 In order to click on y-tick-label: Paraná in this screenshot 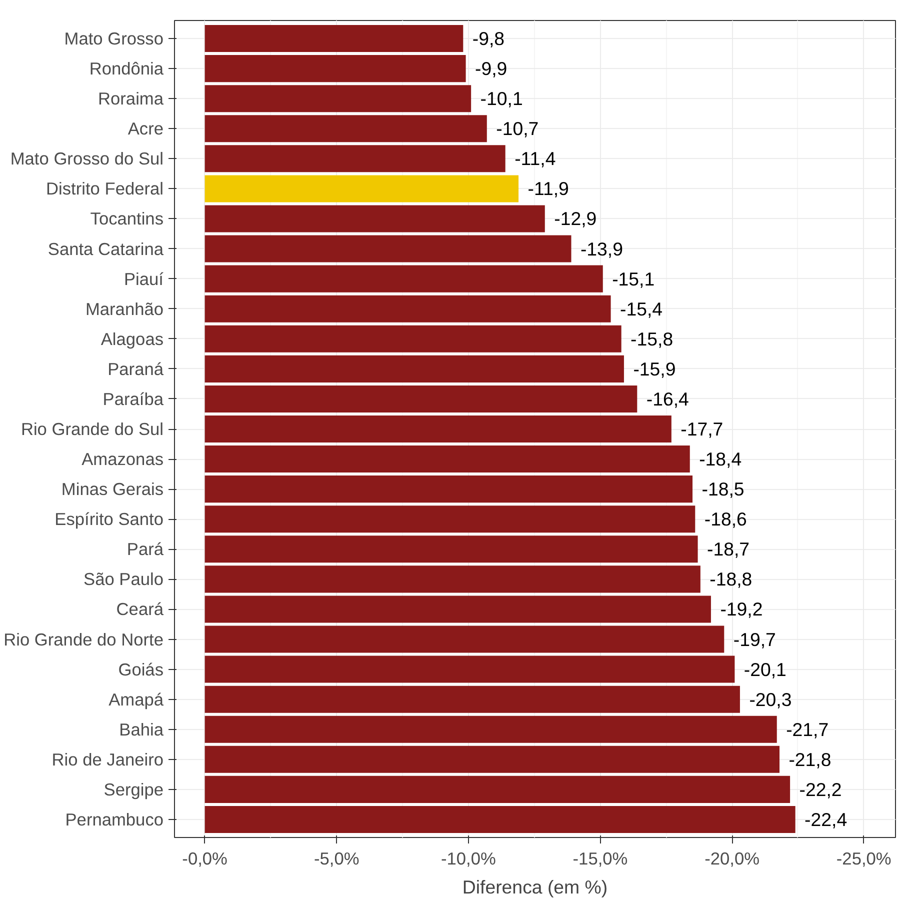, I will do `click(136, 368)`.